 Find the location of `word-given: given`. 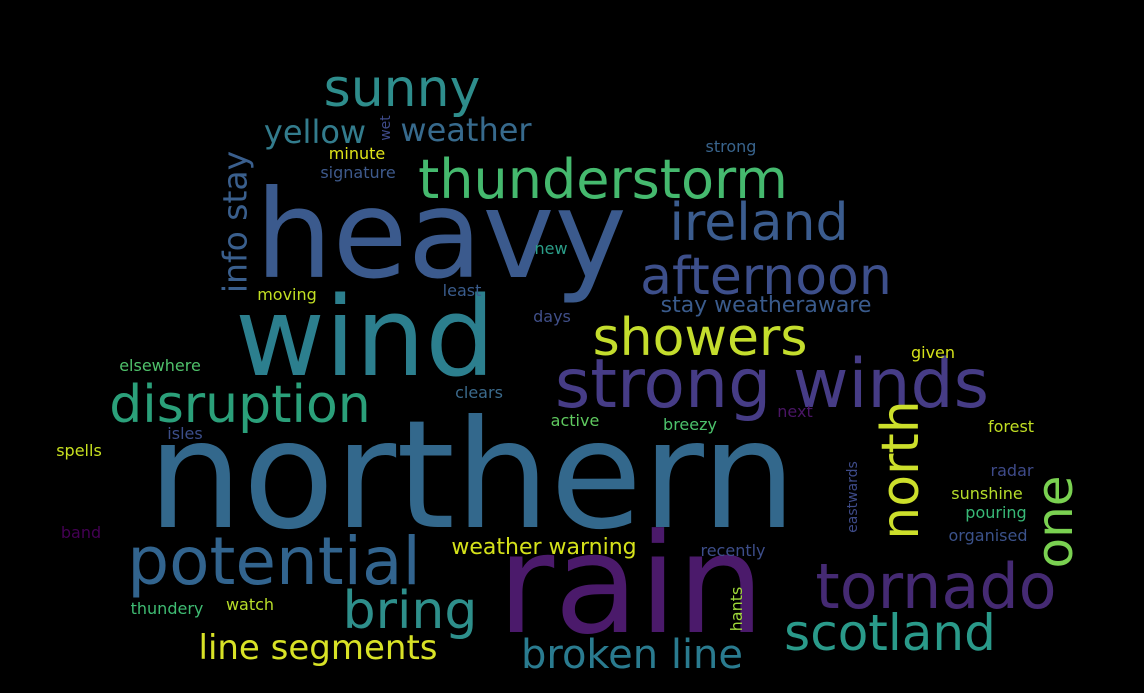

word-given: given is located at coordinates (933, 352).